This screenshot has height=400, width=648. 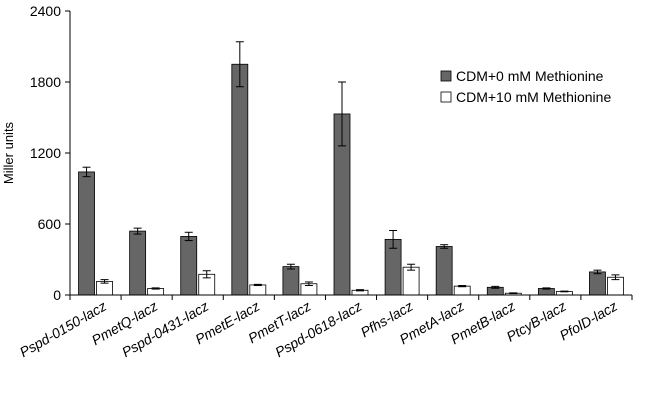 I want to click on y-tick-label: 1200, so click(x=45, y=153).